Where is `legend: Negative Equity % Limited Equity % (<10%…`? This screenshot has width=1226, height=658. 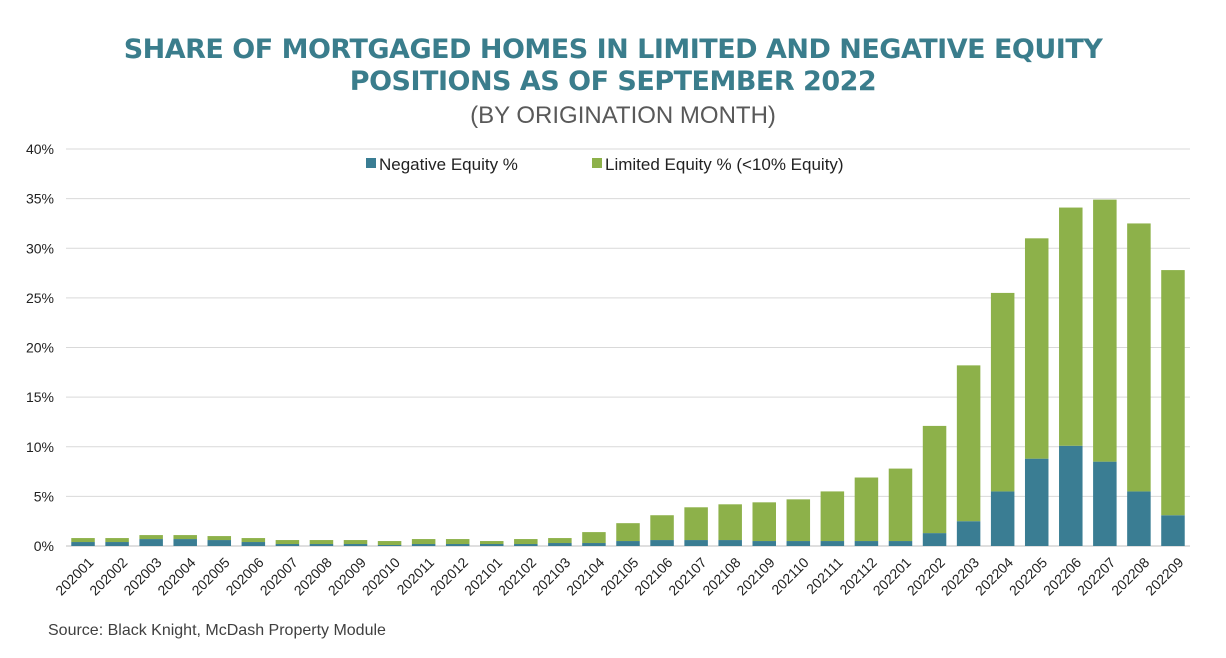 legend: Negative Equity % Limited Equity % (<10%… is located at coordinates (605, 164).